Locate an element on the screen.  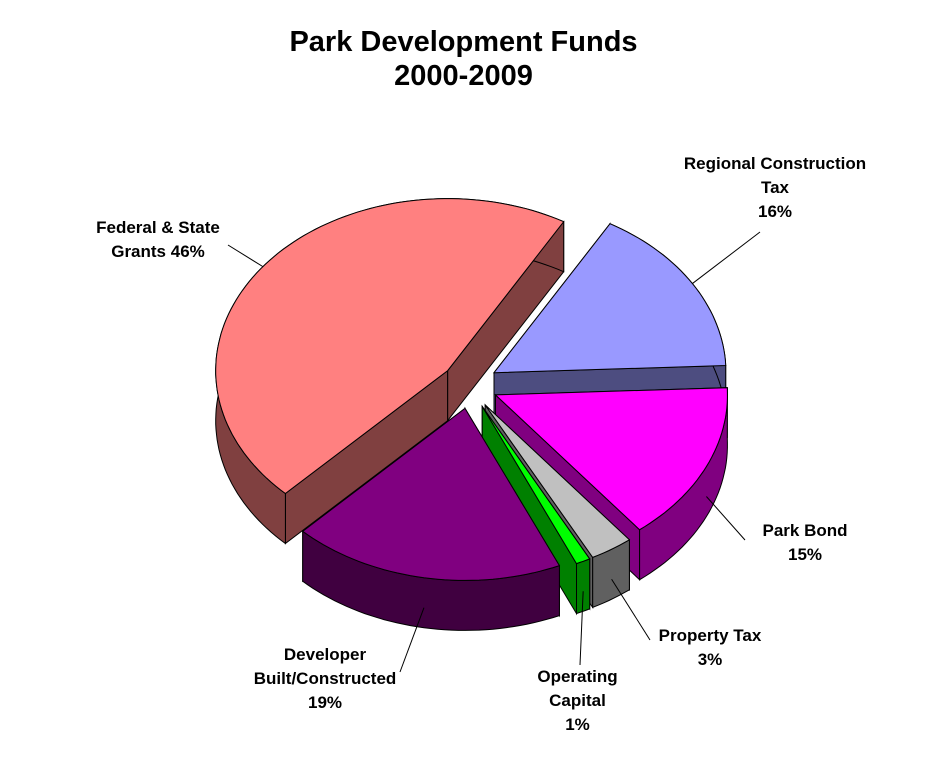
category-label: Operating Capital is located at coordinates (577, 688).